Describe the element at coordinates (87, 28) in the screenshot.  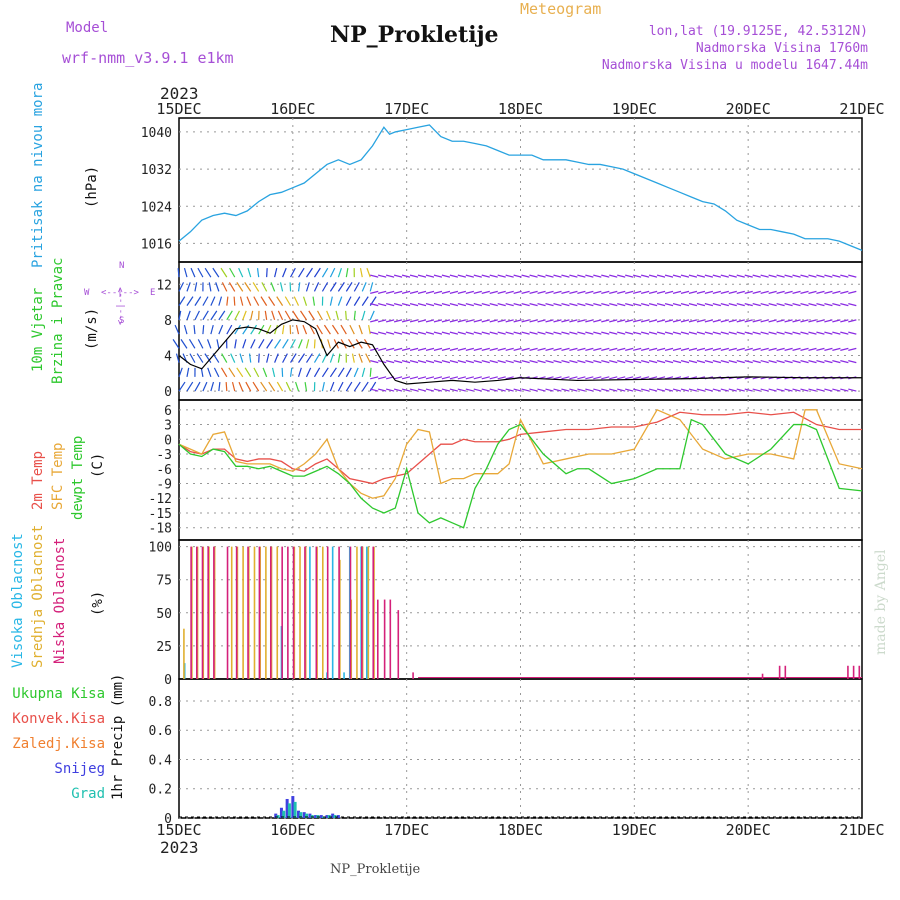
I see `model-label: Model` at that location.